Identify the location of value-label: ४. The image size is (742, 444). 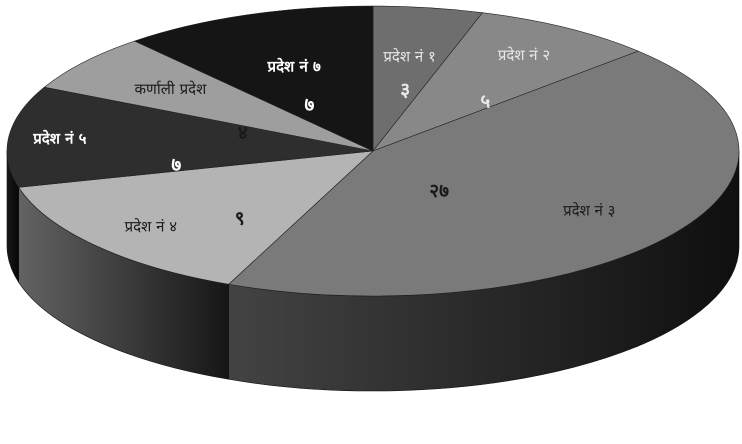
(243, 133).